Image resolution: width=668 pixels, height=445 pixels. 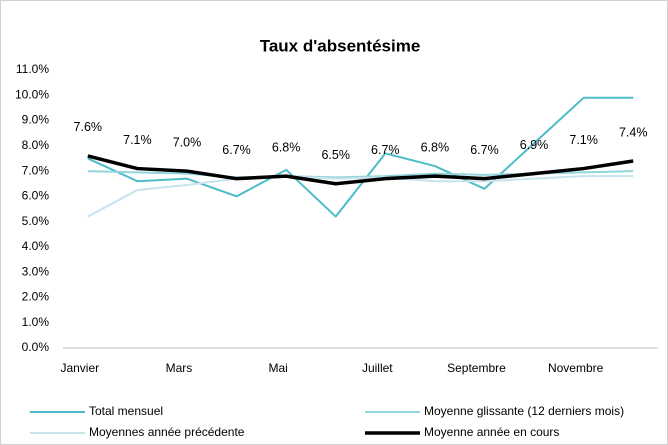 What do you see at coordinates (491, 432) in the screenshot?
I see `legend-label: Moyenne année en cours` at bounding box center [491, 432].